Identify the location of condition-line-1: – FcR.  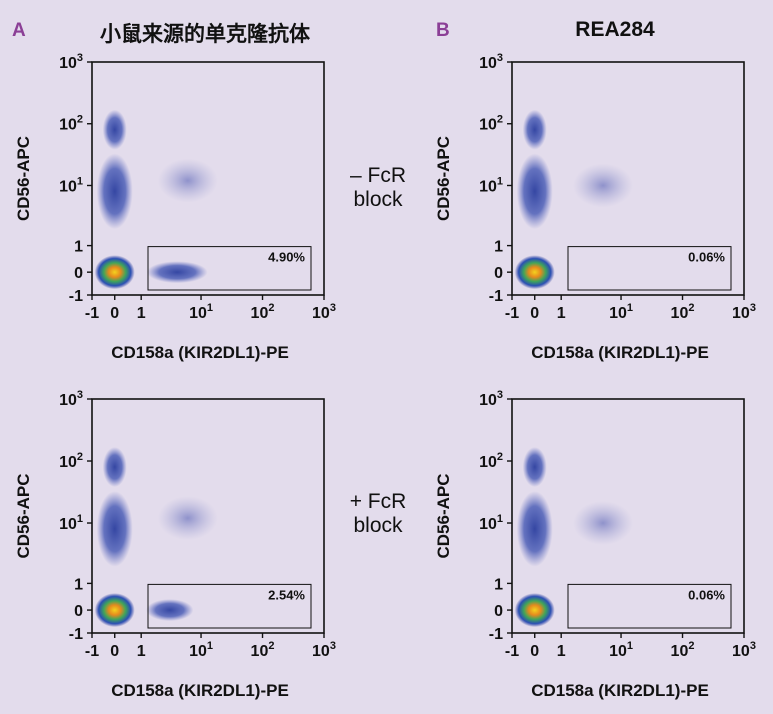
(377, 175).